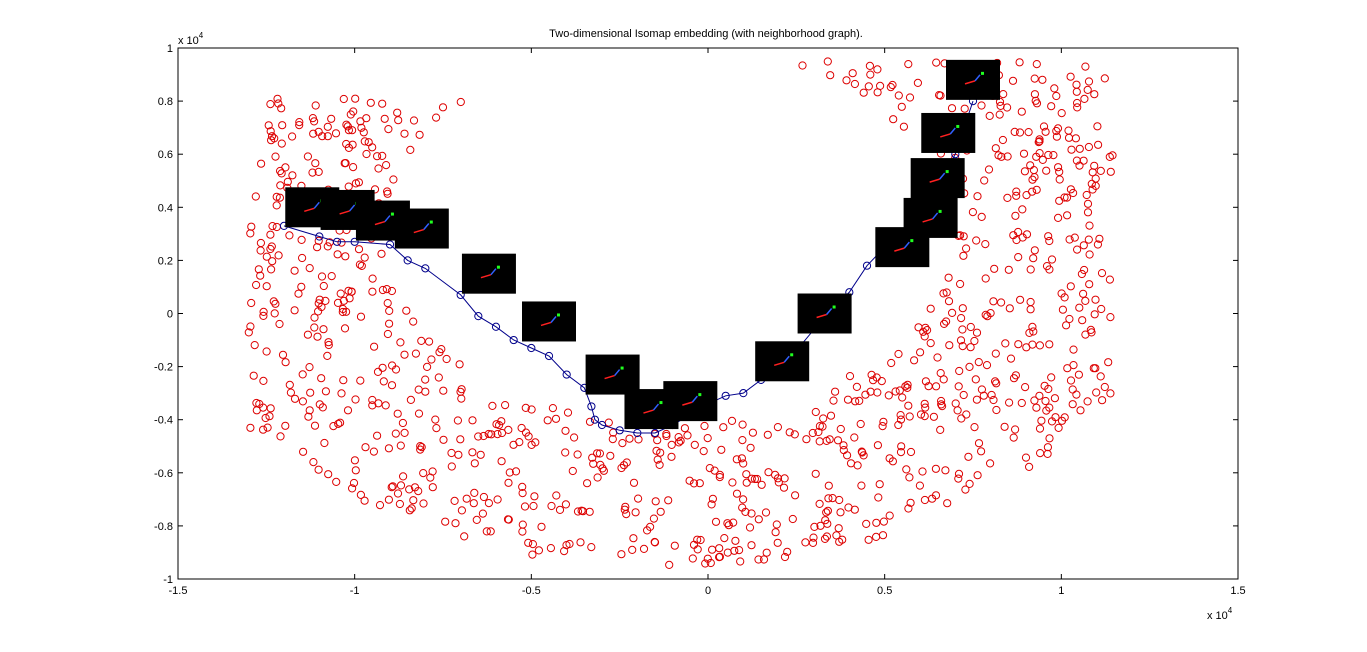  I want to click on y-tick-label: 0.4, so click(165, 208).